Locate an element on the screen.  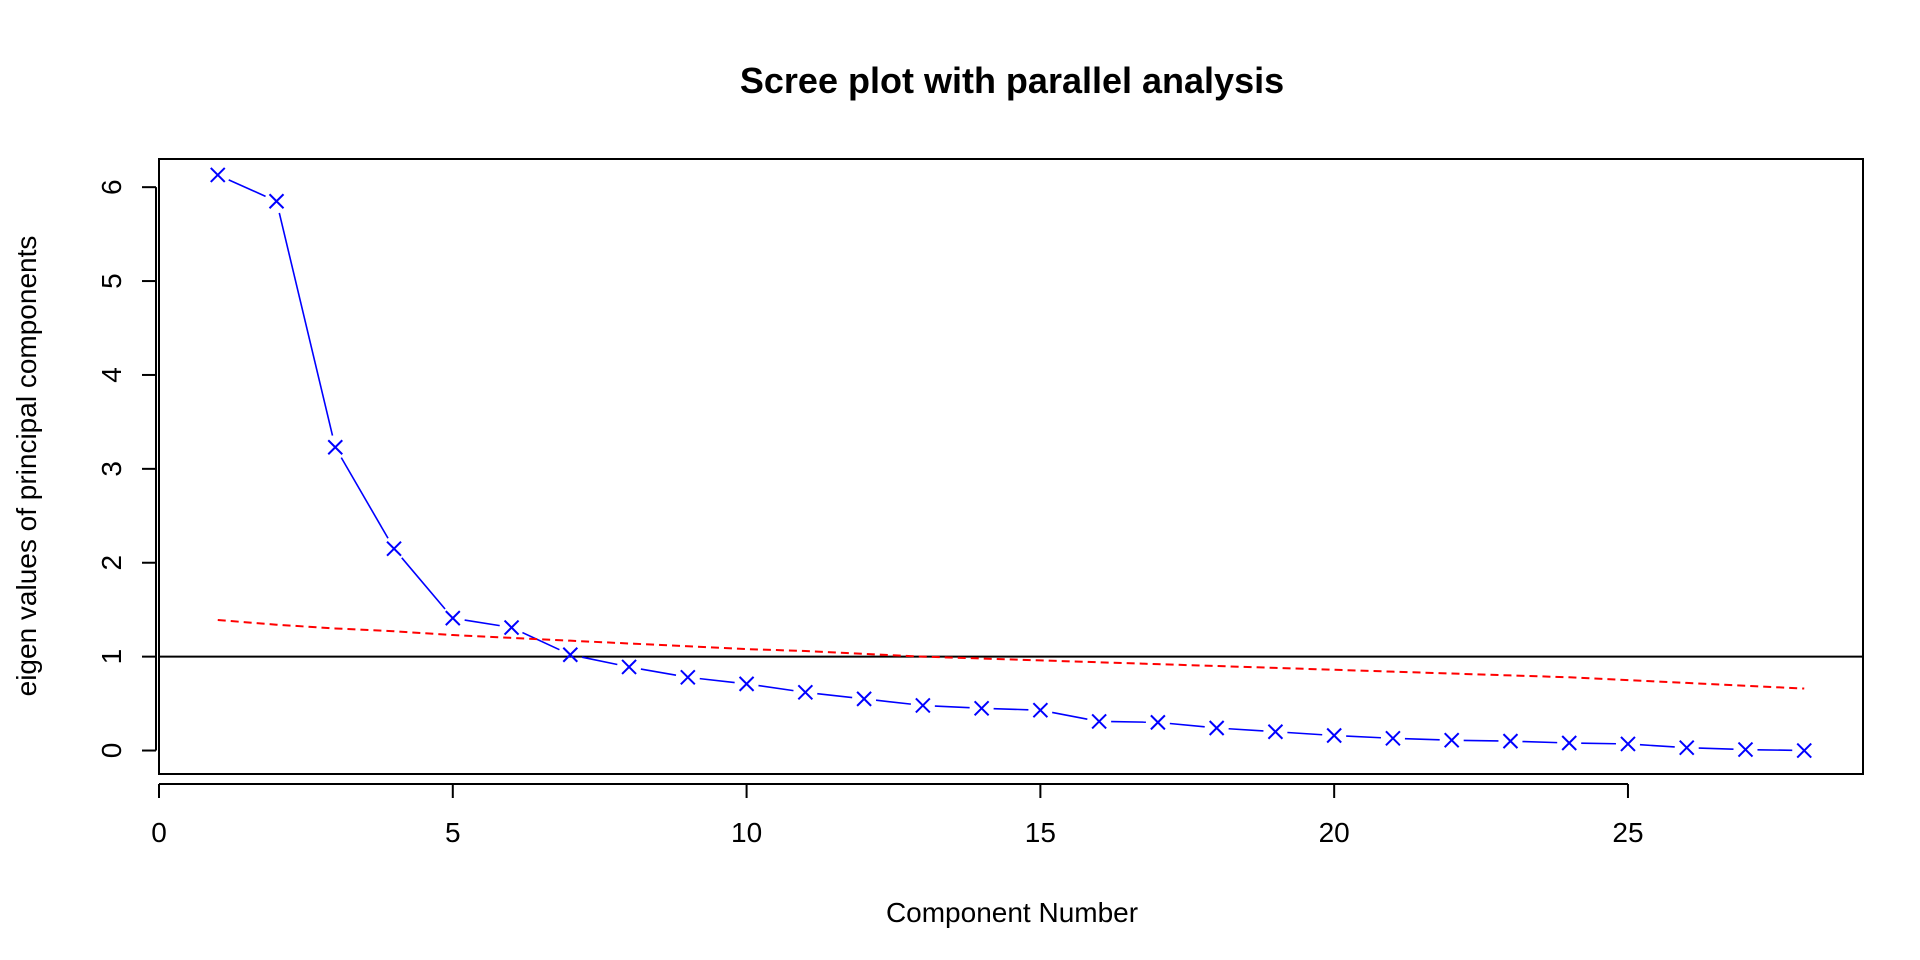
y-tick-label: 3 is located at coordinates (111, 469).